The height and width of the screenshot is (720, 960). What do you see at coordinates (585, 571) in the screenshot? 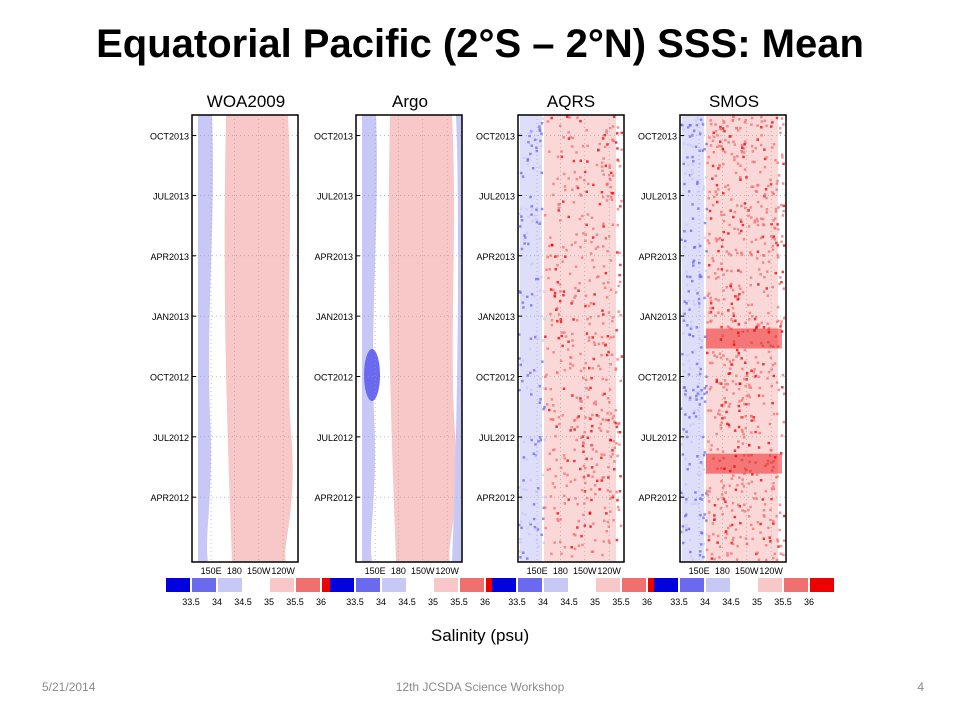
I see `x-tick-label: 150W` at bounding box center [585, 571].